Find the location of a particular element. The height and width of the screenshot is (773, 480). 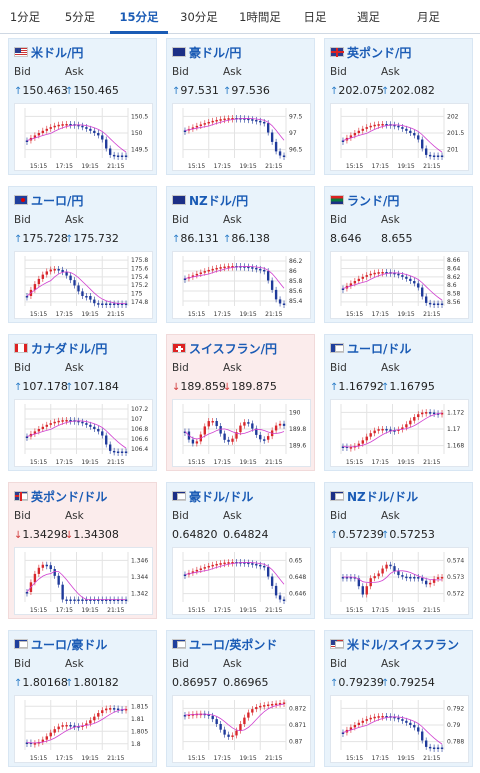

pair-name-link: ユーロ/豪ドル is located at coordinates (69, 645).